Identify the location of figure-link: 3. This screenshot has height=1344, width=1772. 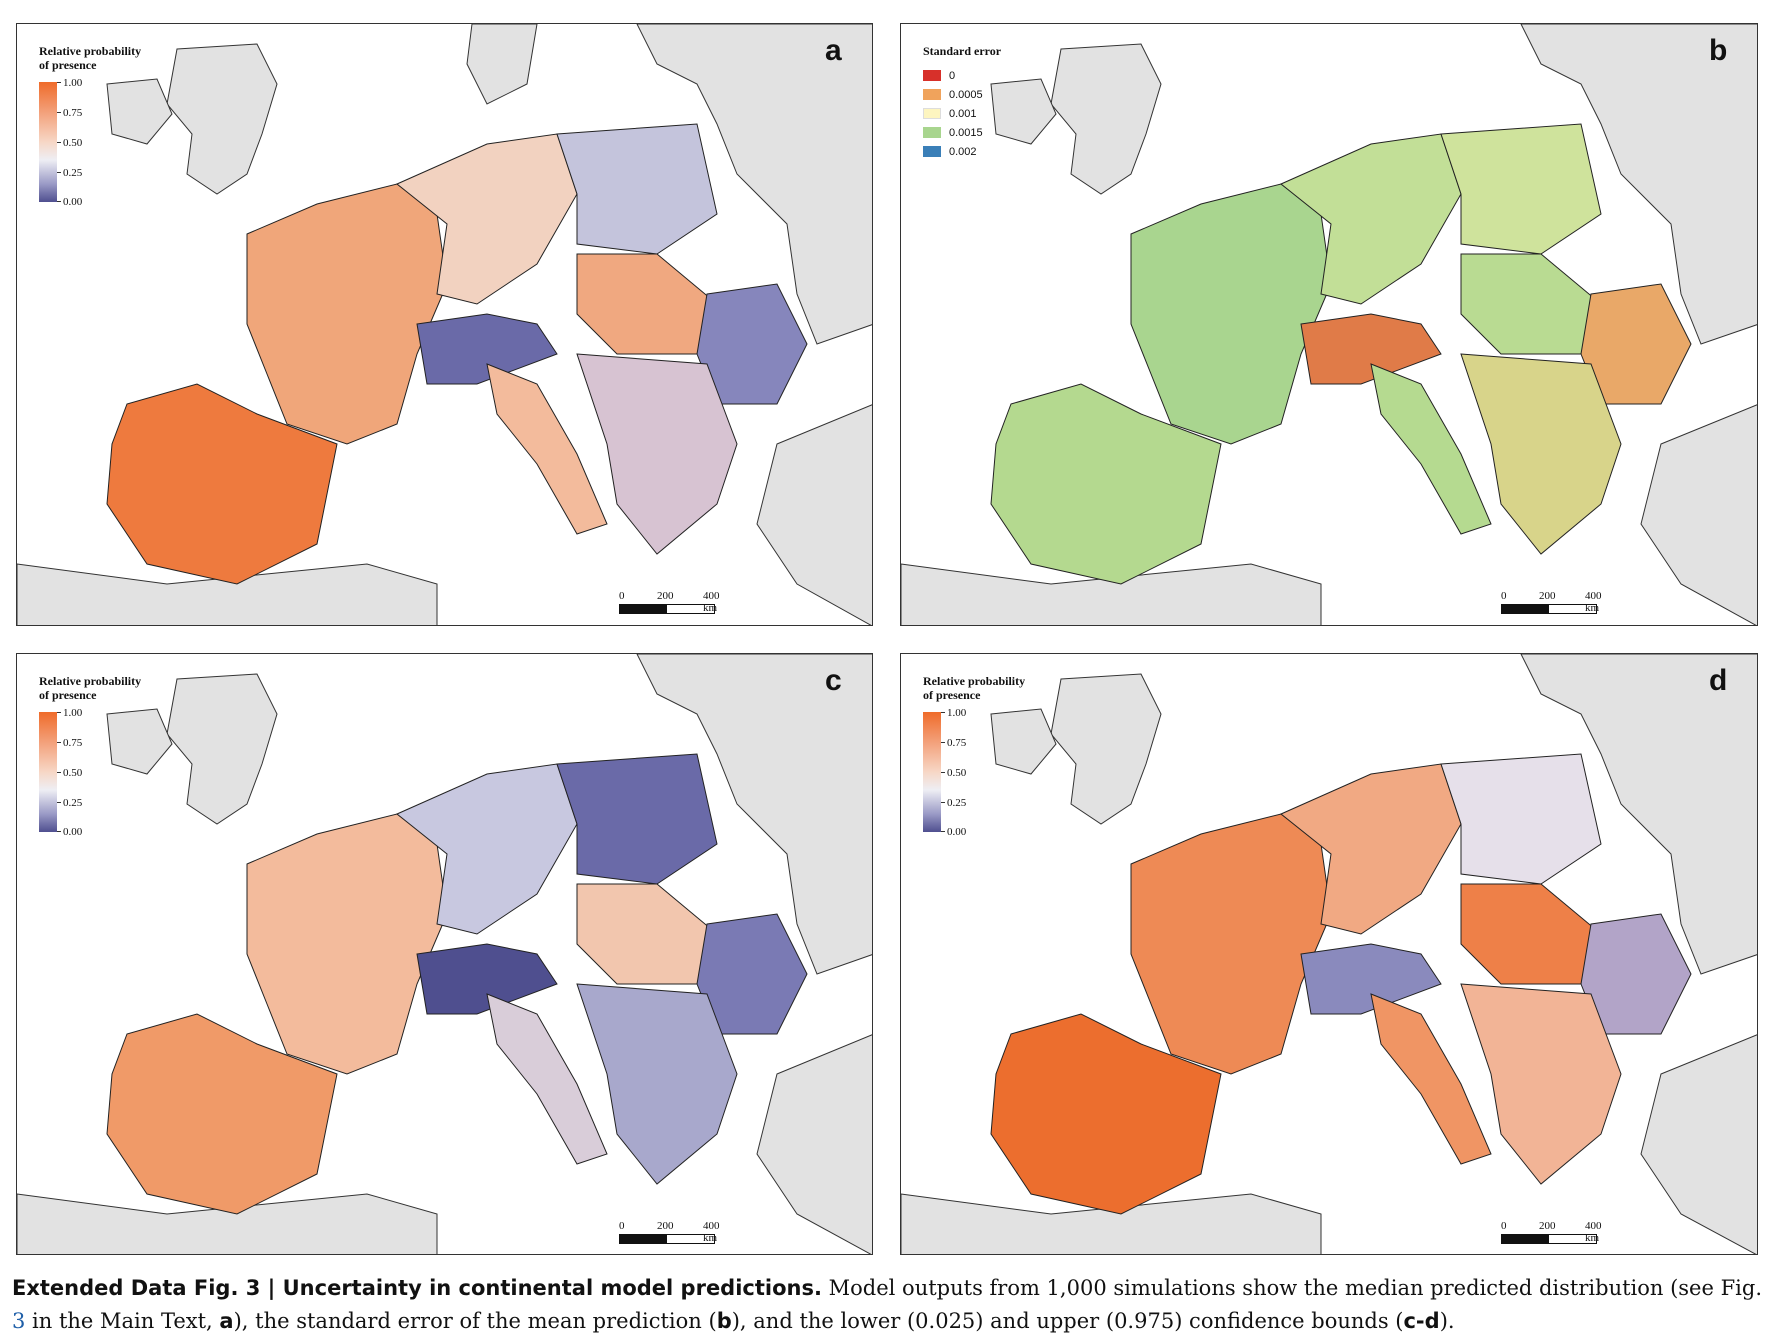
(19, 1321).